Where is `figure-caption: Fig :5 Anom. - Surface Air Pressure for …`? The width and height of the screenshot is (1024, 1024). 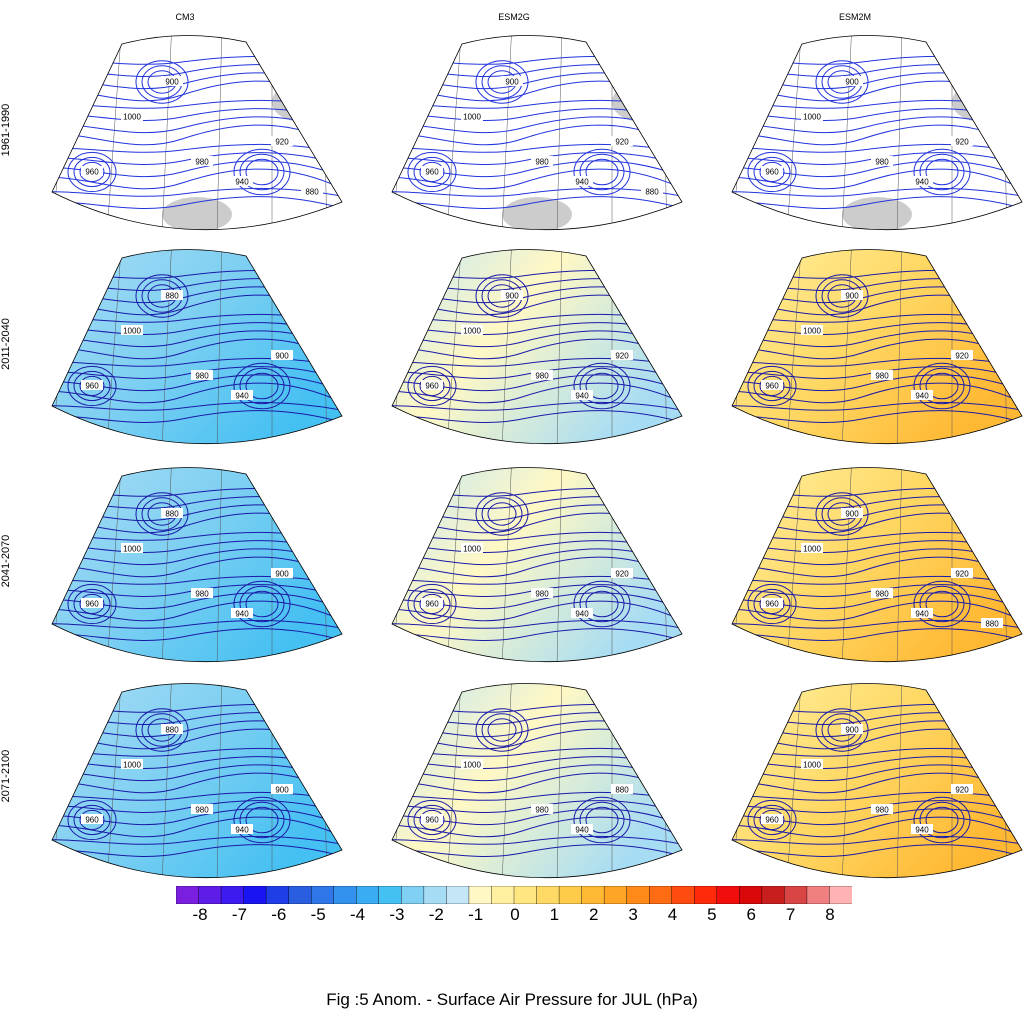 figure-caption: Fig :5 Anom. - Surface Air Pressure for … is located at coordinates (512, 999).